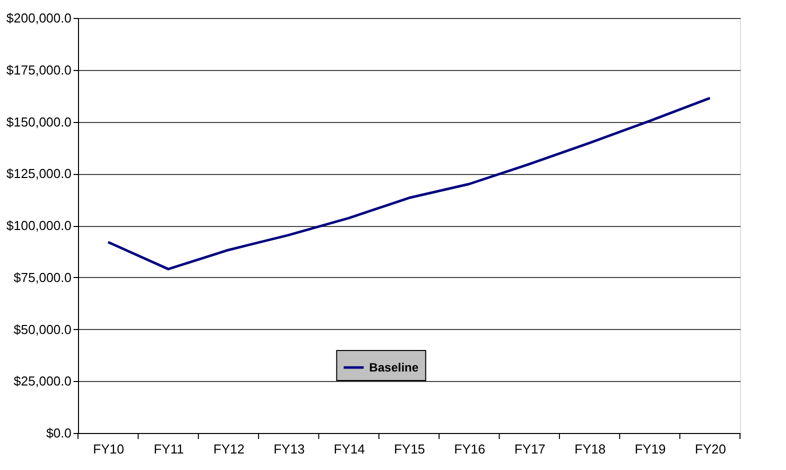  I want to click on y-tick-label: $150,000.0, so click(39, 122).